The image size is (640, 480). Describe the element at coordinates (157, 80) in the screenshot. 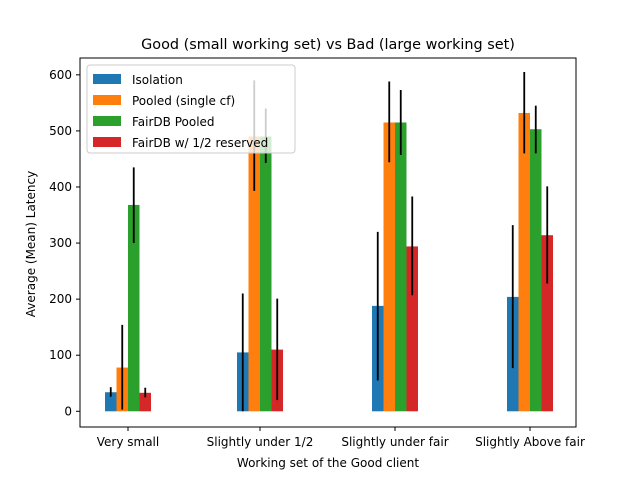

I see `legend-label: Isolation` at that location.